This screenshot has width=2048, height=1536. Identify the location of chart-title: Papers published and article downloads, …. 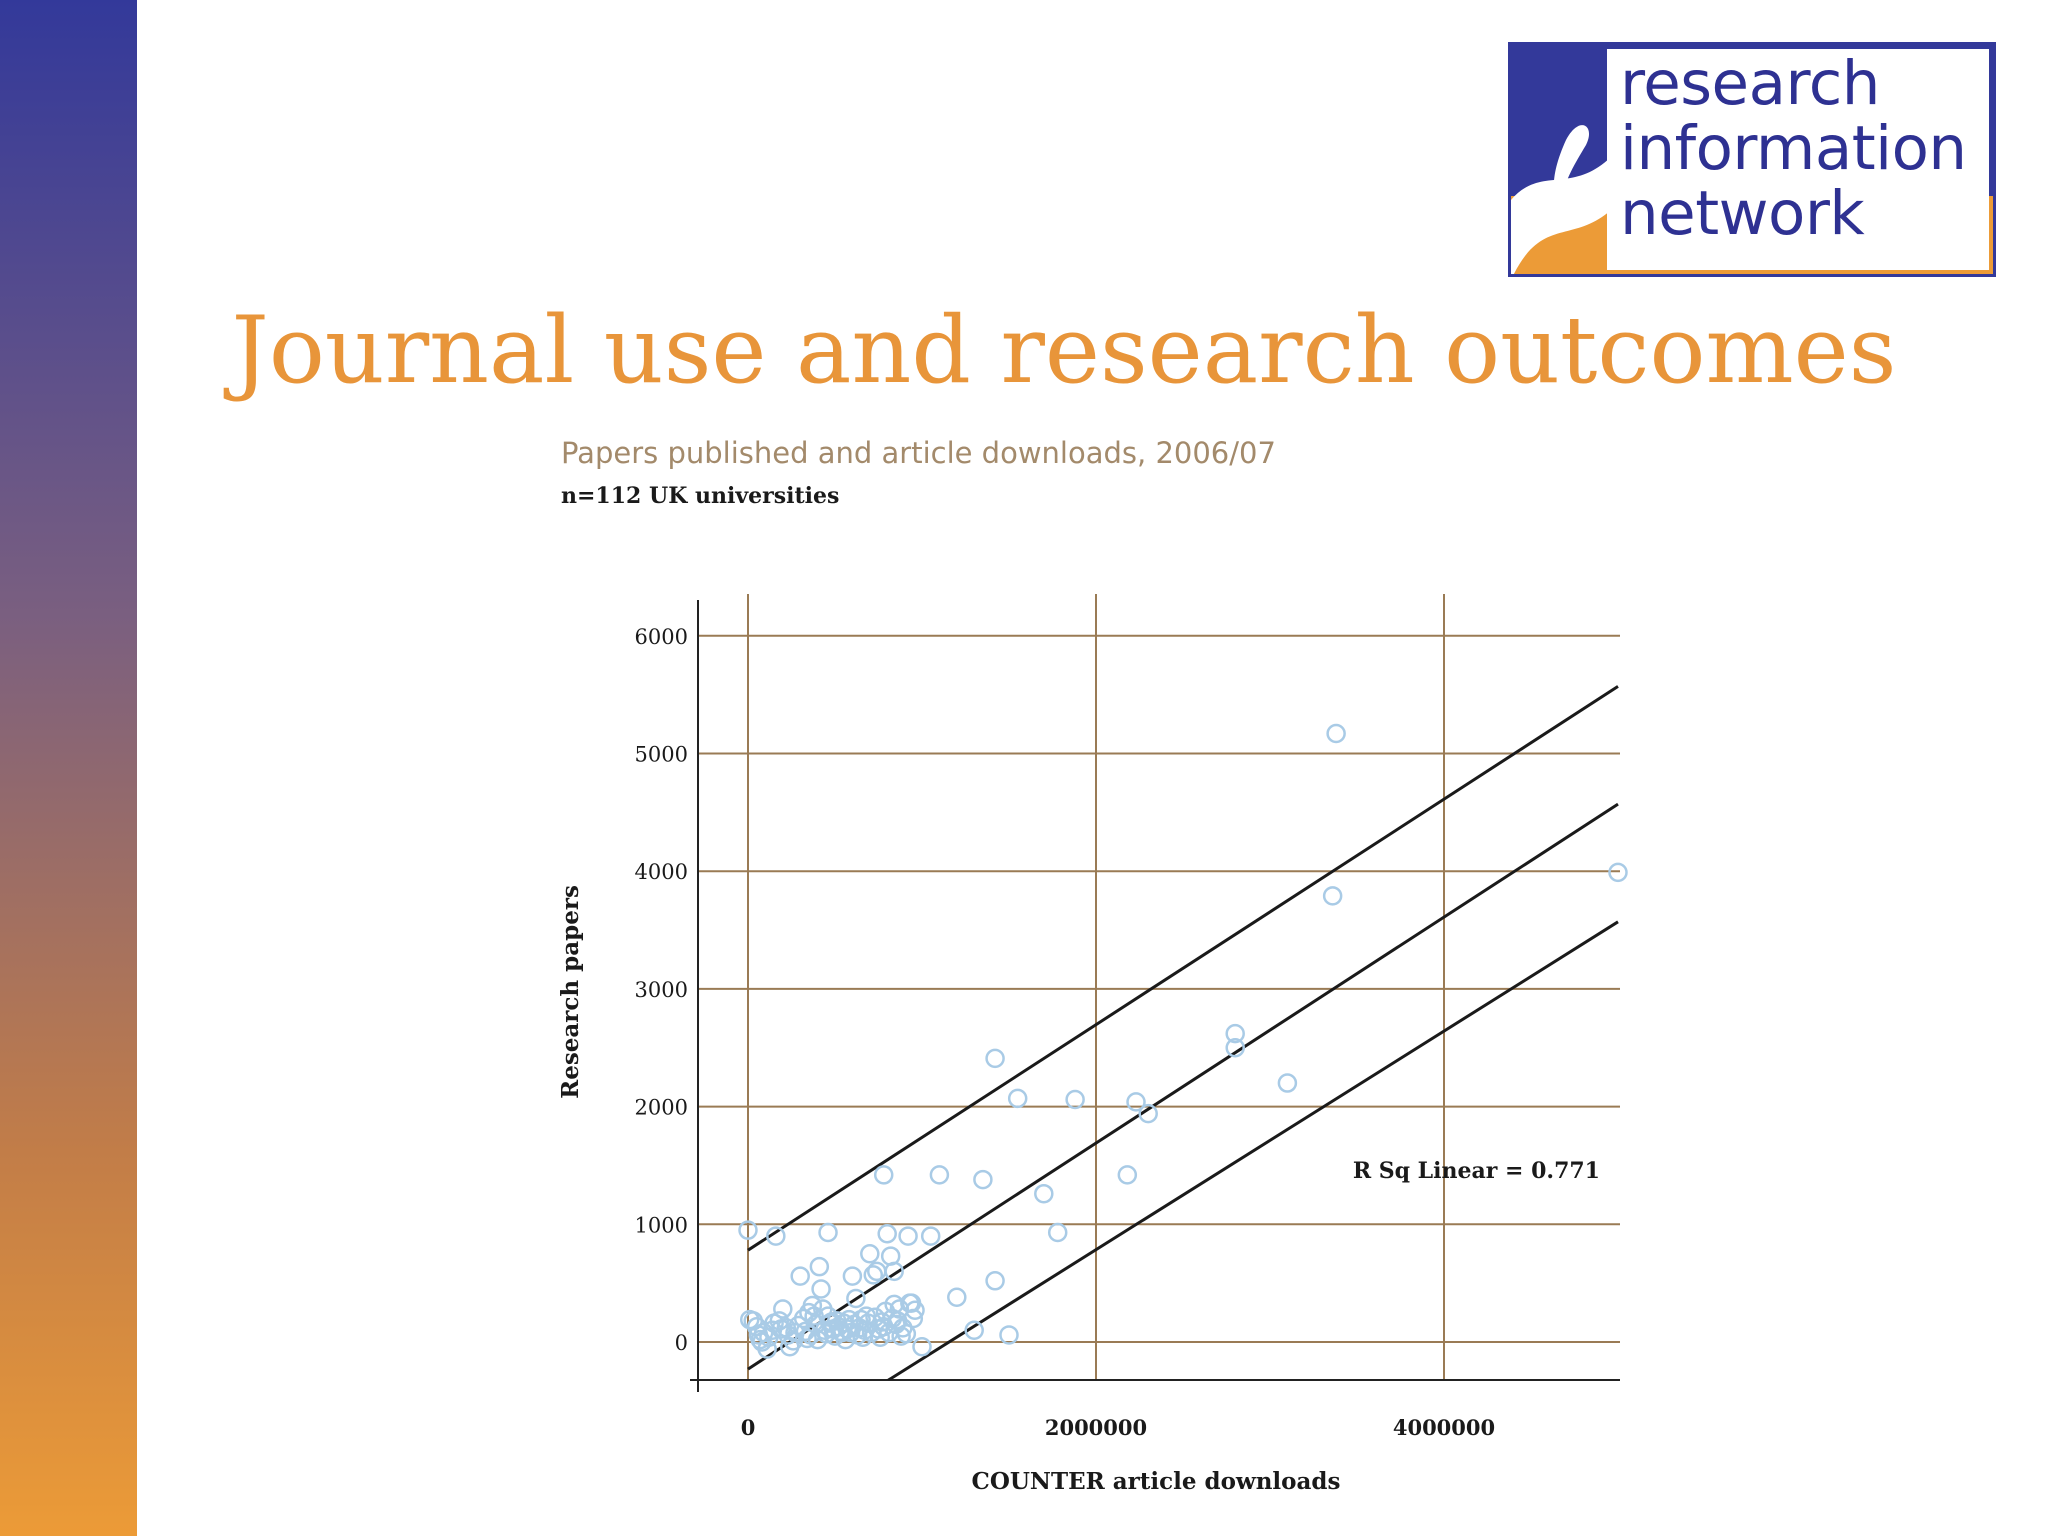
(918, 453).